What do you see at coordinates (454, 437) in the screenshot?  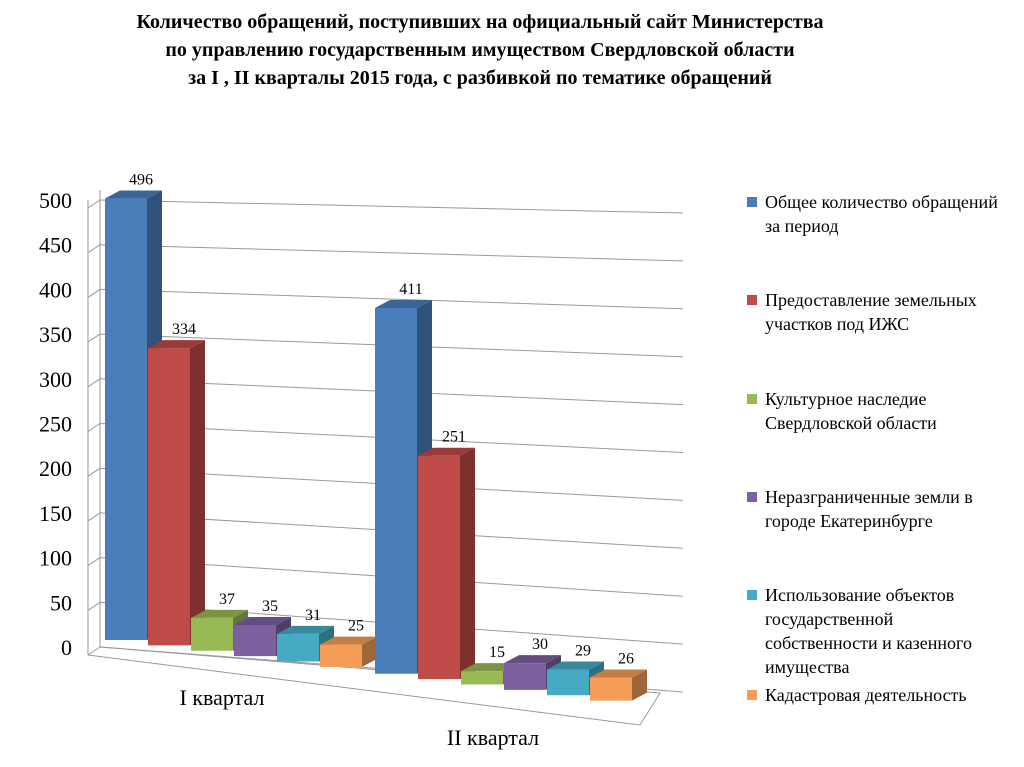 I see `value-label: 251` at bounding box center [454, 437].